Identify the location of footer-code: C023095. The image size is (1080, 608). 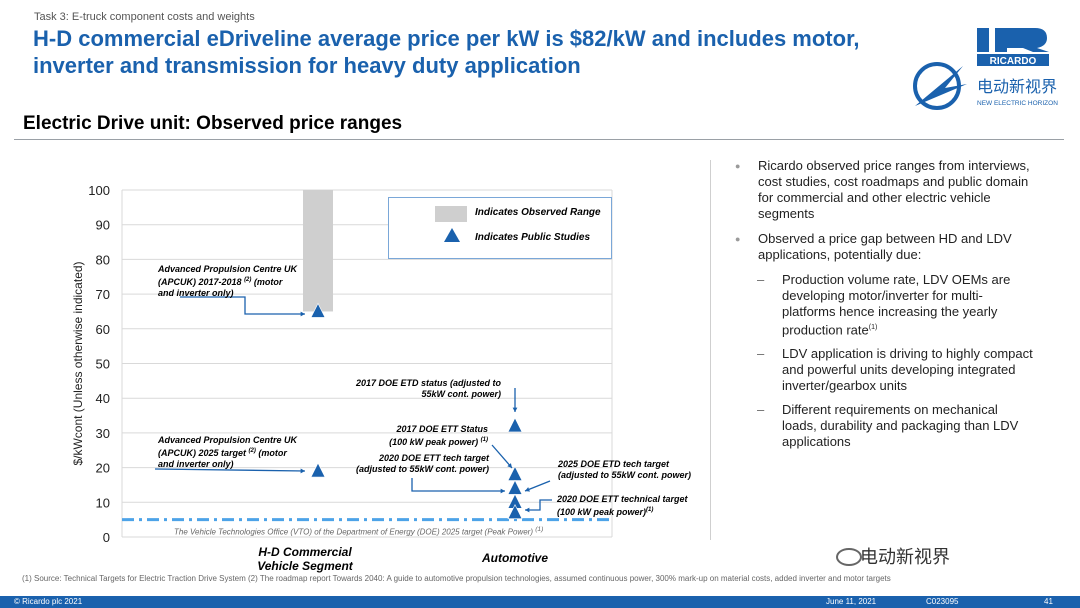
(942, 601).